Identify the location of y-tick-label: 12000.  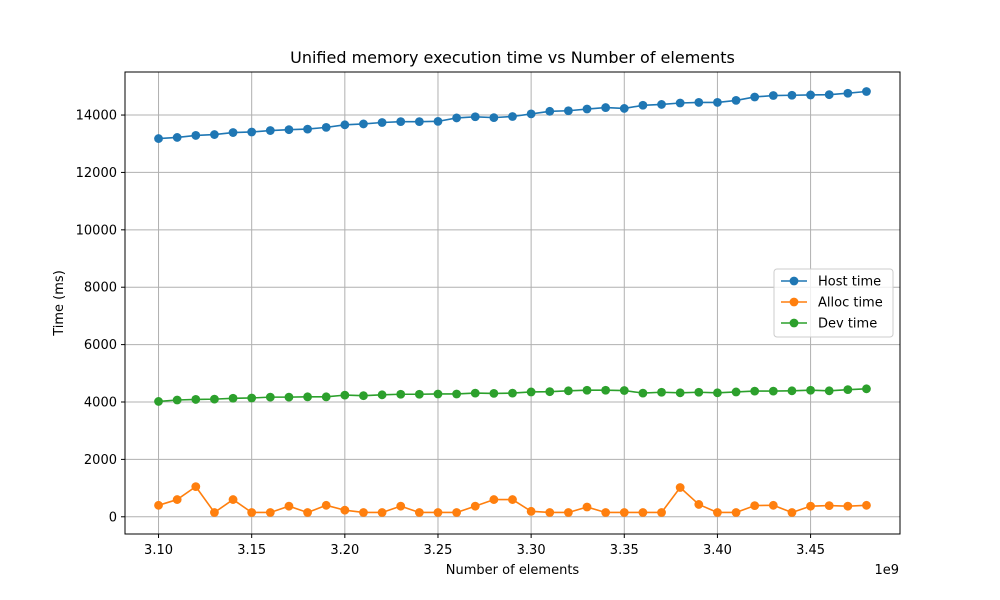
(96, 173).